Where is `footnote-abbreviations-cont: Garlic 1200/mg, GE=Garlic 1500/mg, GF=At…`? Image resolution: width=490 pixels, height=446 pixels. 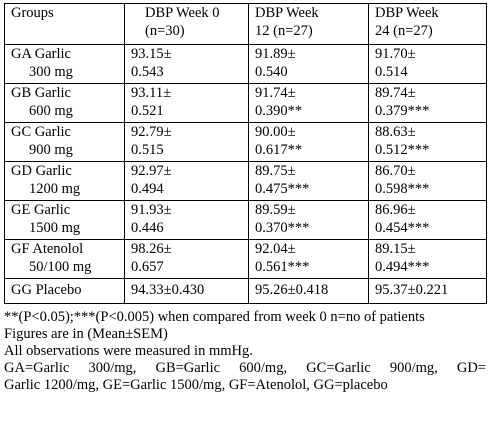 footnote-abbreviations-cont: Garlic 1200/mg, GE=Garlic 1500/mg, GF=At… is located at coordinates (196, 385).